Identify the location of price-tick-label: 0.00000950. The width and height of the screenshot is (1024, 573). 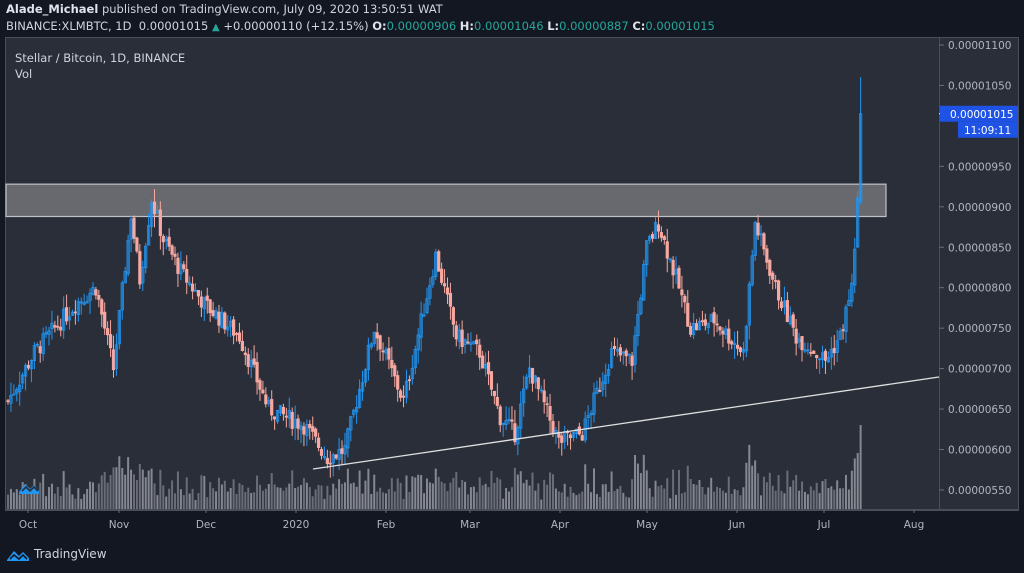
(979, 167).